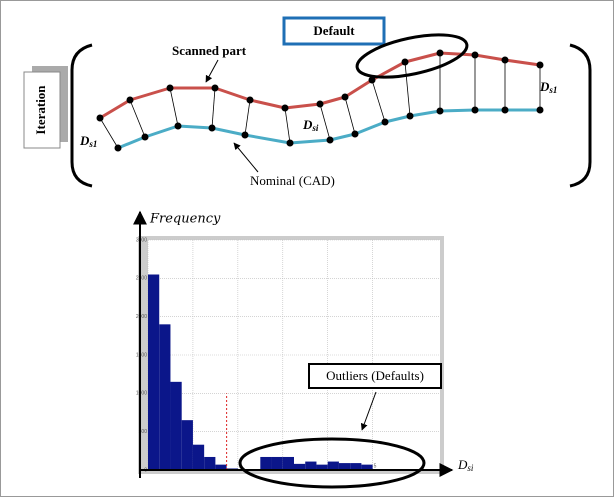 The width and height of the screenshot is (615, 498). Describe the element at coordinates (292, 180) in the screenshot. I see `nominal-label: Nominal (CAD)` at that location.